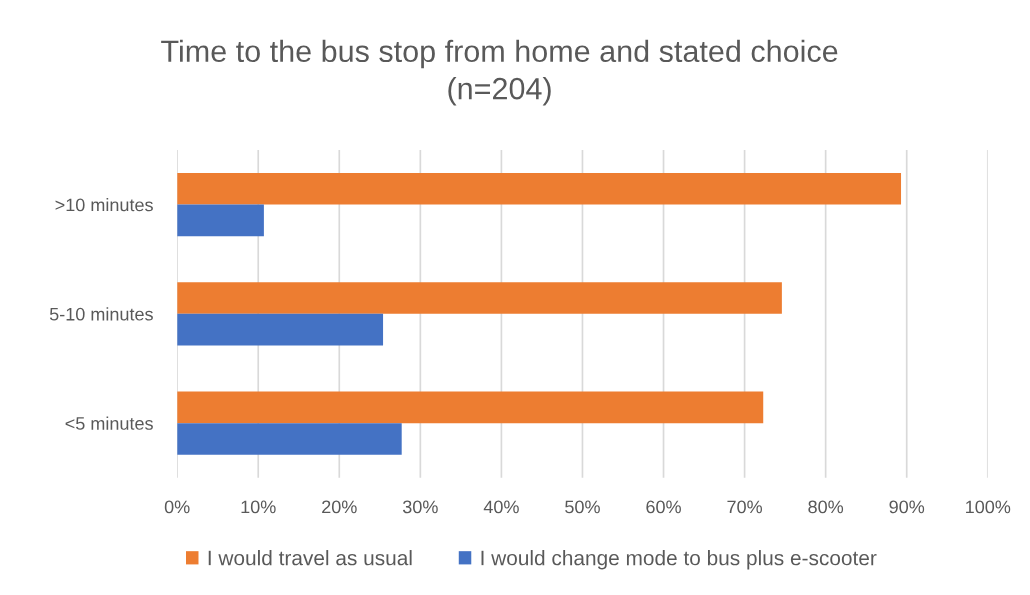  Describe the element at coordinates (679, 560) in the screenshot. I see `legend-label: I would change mode to bus plus e-scooter` at that location.